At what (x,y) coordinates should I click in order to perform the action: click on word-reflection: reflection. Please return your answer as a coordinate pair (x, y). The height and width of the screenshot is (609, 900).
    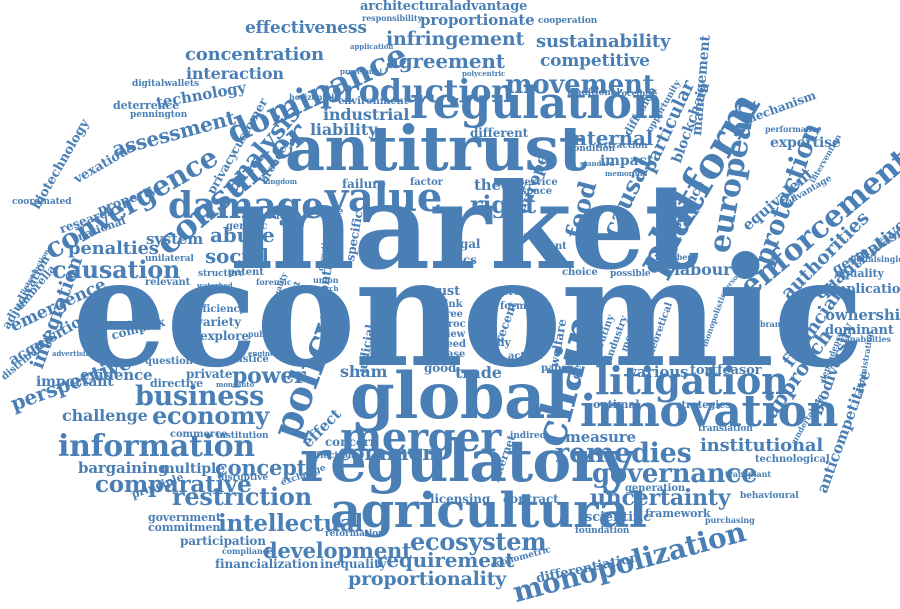
    Looking at the image, I should click on (330, 456).